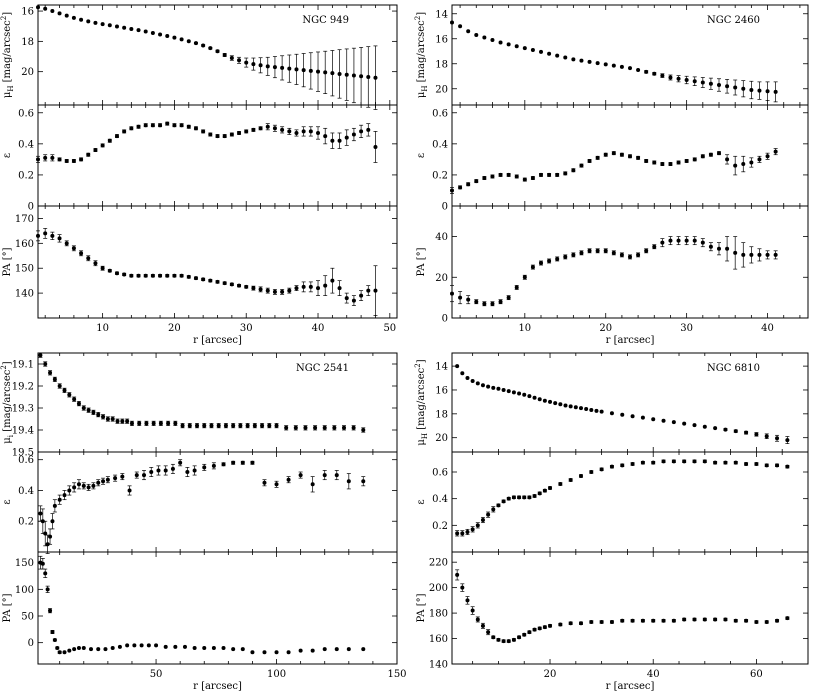 The image size is (817, 698). What do you see at coordinates (686, 328) in the screenshot?
I see `x-tick-label: 30` at bounding box center [686, 328].